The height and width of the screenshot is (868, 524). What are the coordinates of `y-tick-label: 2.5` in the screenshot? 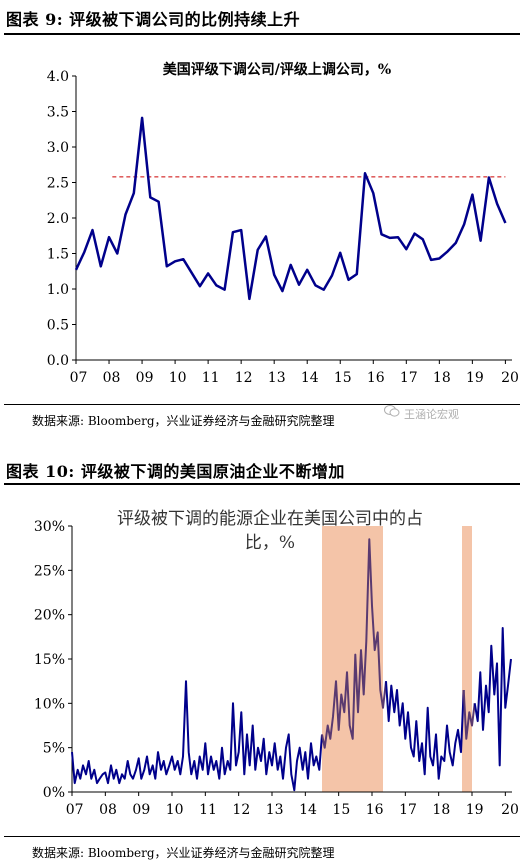 It's located at (58, 184).